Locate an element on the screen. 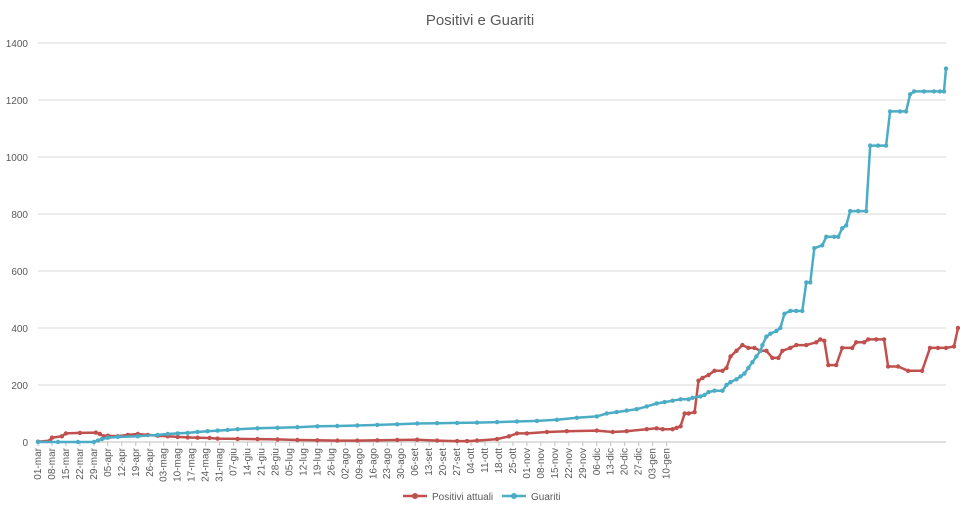 This screenshot has height=515, width=960. legend-item: Positivi attuali is located at coordinates (448, 497).